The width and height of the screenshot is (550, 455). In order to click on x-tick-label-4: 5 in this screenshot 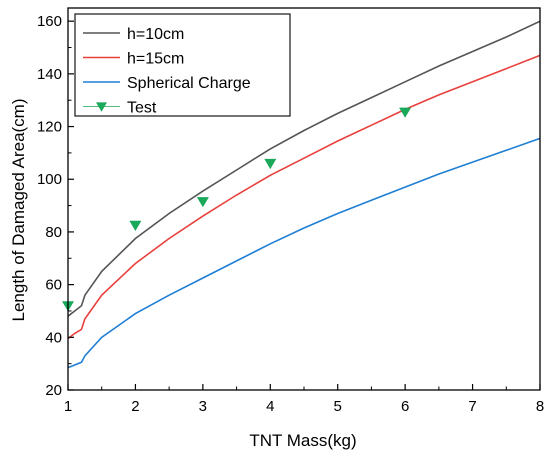, I will do `click(338, 406)`.